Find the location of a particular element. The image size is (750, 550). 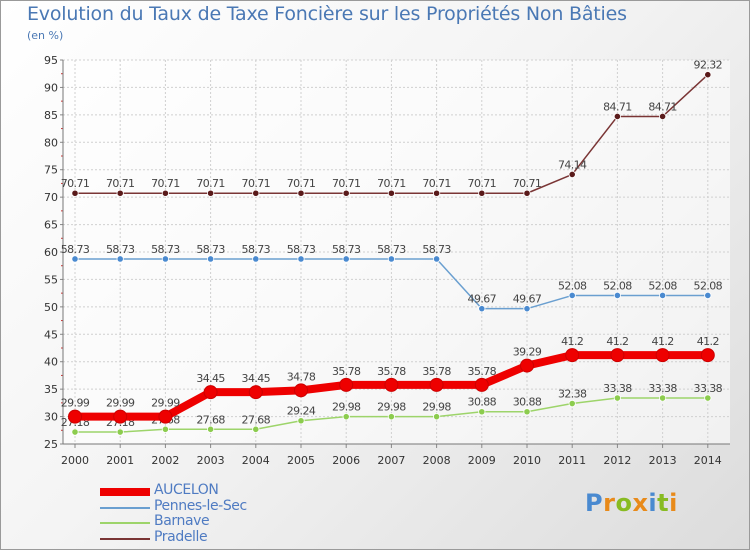

x-tick-label: 2003 is located at coordinates (211, 460).